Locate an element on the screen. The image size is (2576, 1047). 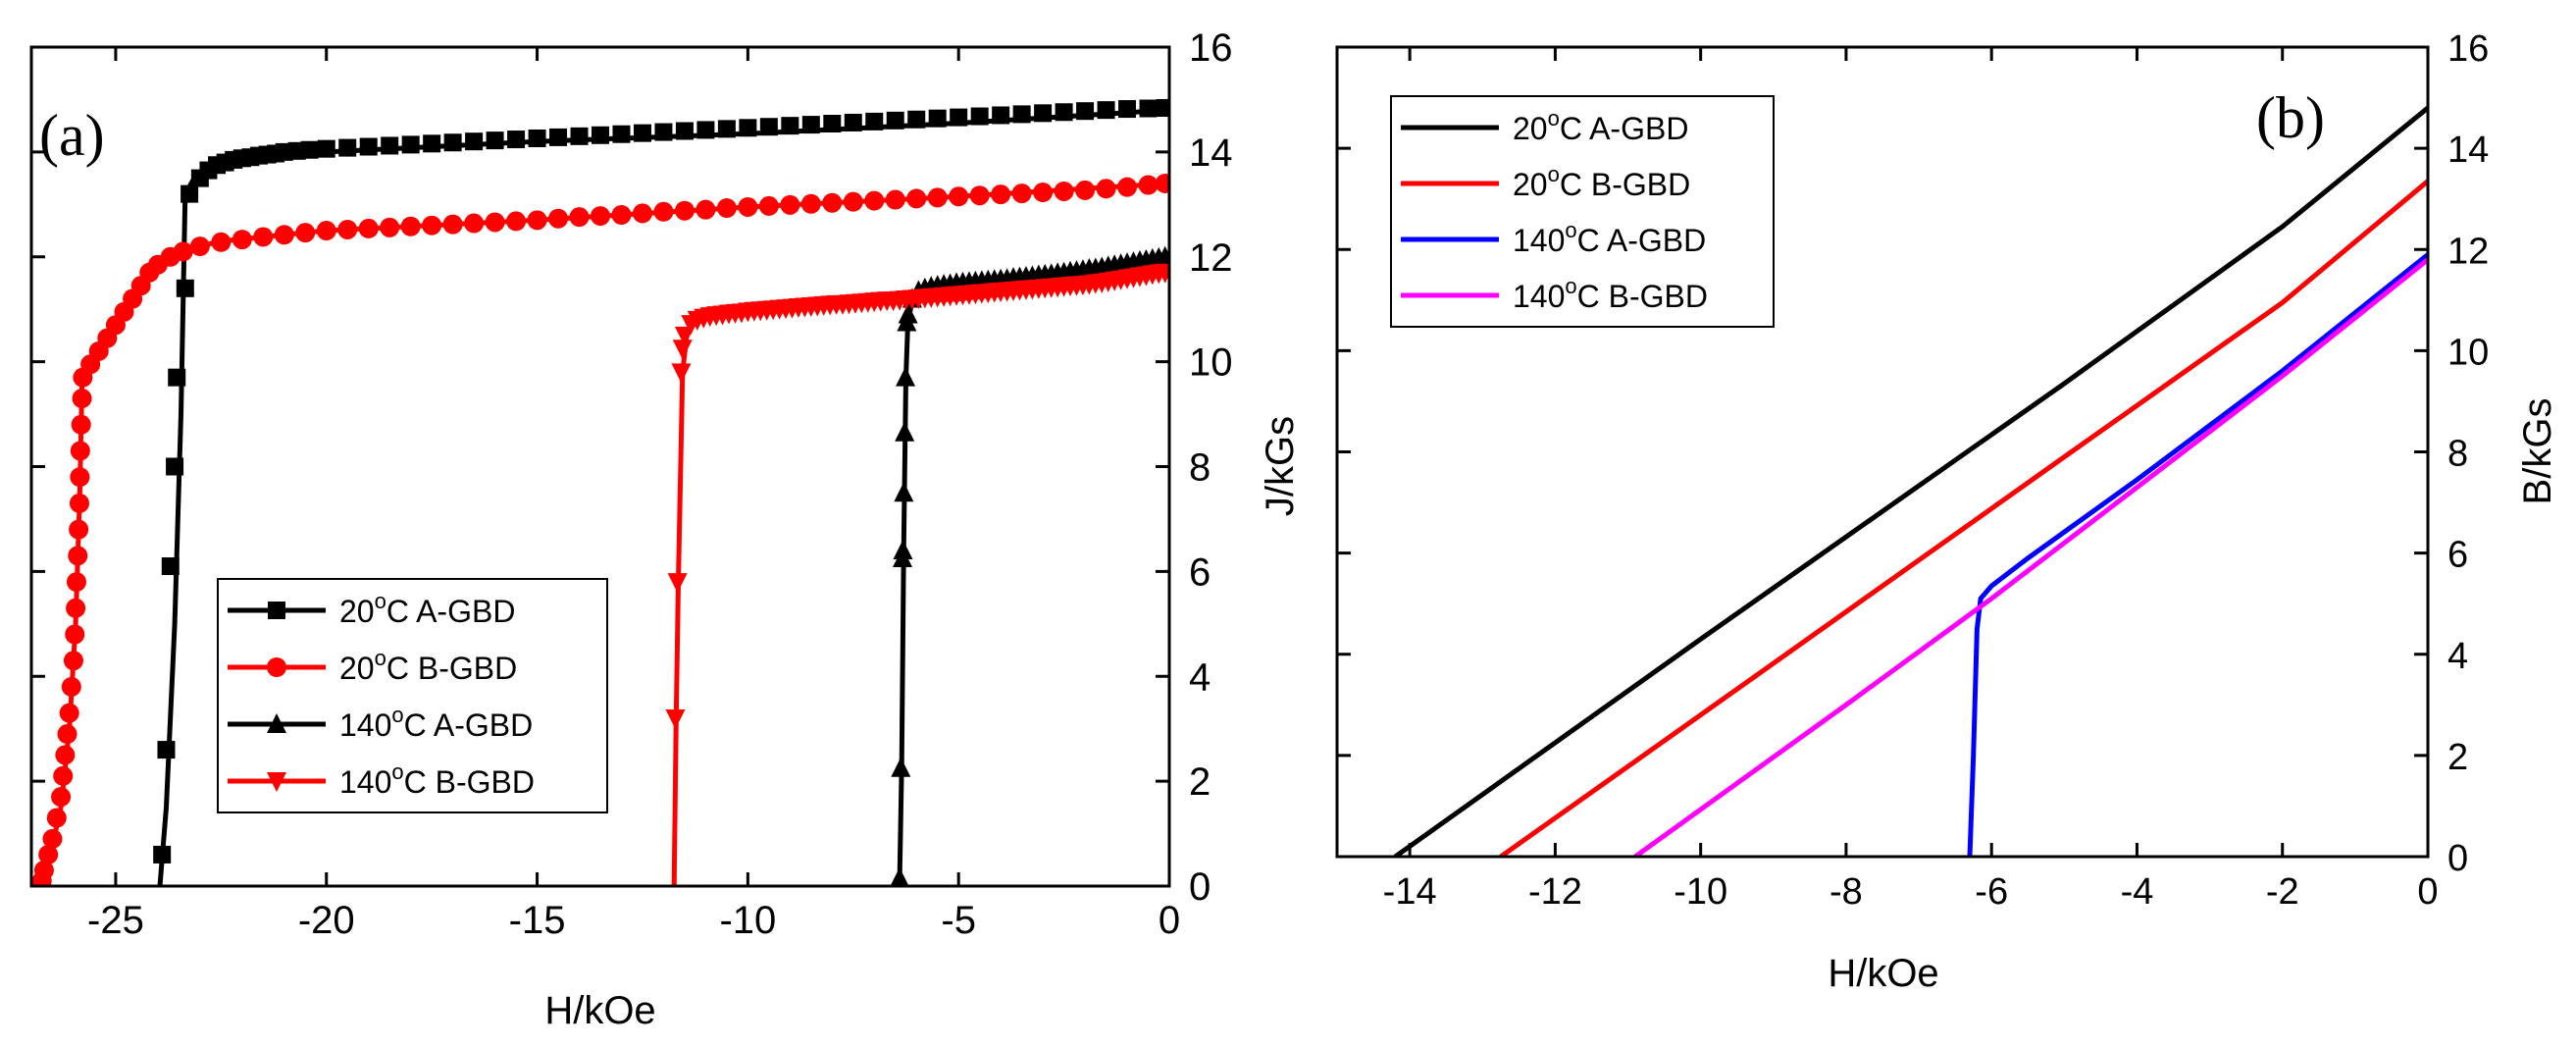
x-tick-label: -14 is located at coordinates (1410, 892).